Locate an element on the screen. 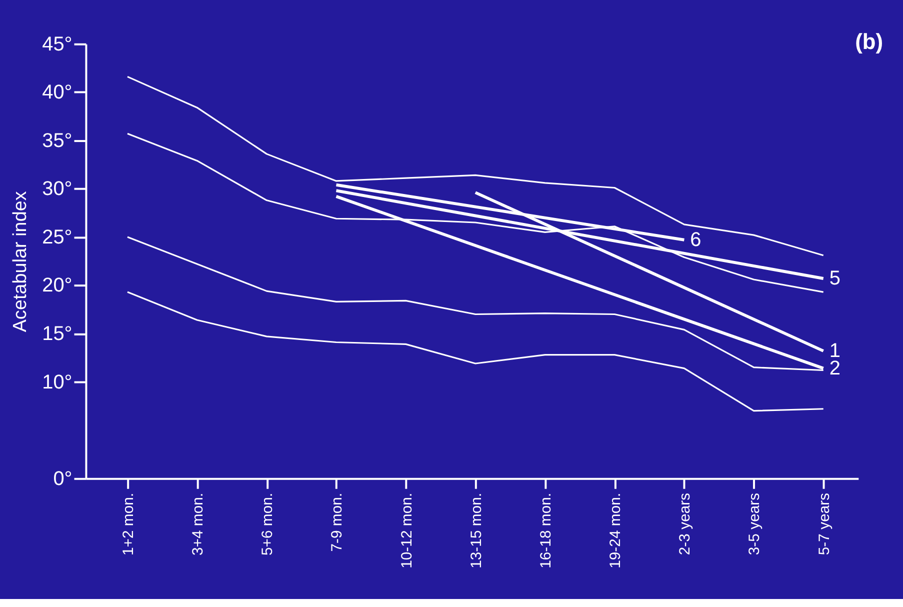 This screenshot has width=903, height=607. x-tick-label: 1+2 mon. is located at coordinates (128, 524).